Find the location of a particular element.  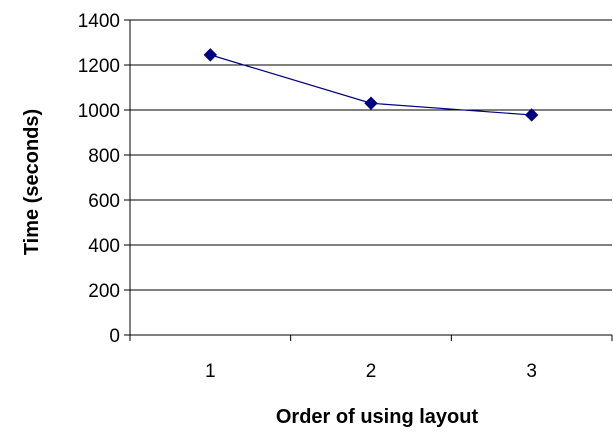

x-axis-title: Order of using layout is located at coordinates (377, 417).